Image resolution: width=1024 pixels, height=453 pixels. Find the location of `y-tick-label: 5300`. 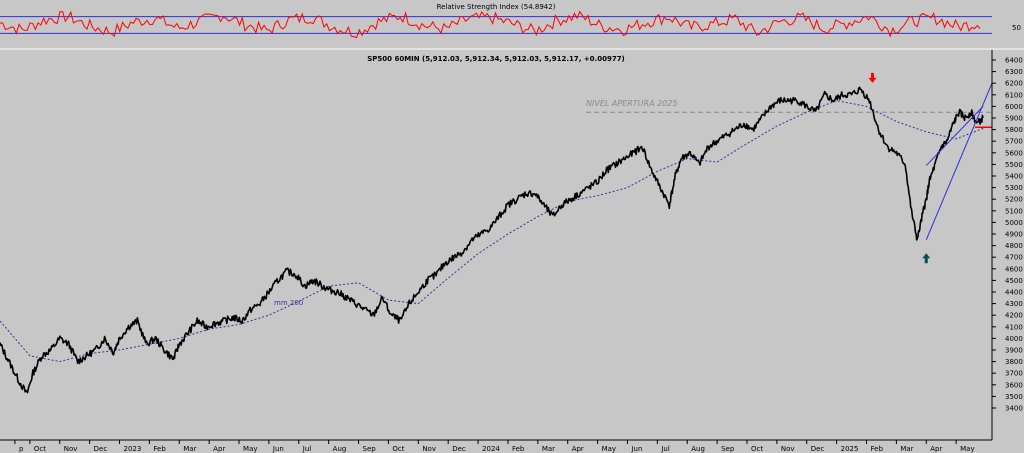

y-tick-label: 5300 is located at coordinates (1014, 188).